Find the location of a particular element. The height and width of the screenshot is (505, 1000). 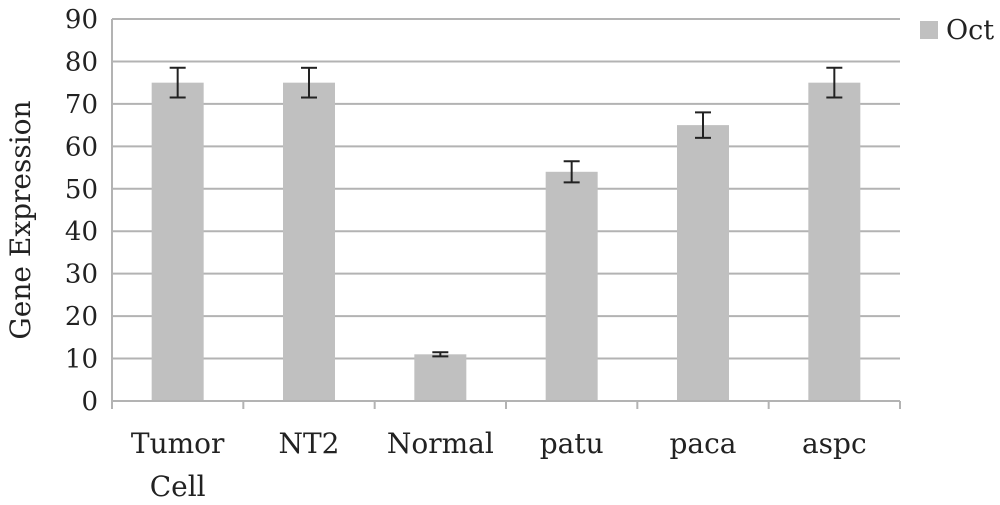

y-tick-label: 60 is located at coordinates (81, 147).